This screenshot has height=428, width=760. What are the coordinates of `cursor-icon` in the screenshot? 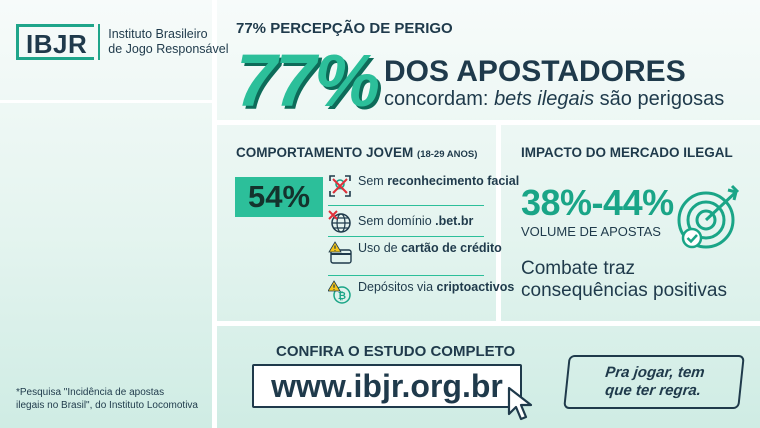 It's located at (525, 406).